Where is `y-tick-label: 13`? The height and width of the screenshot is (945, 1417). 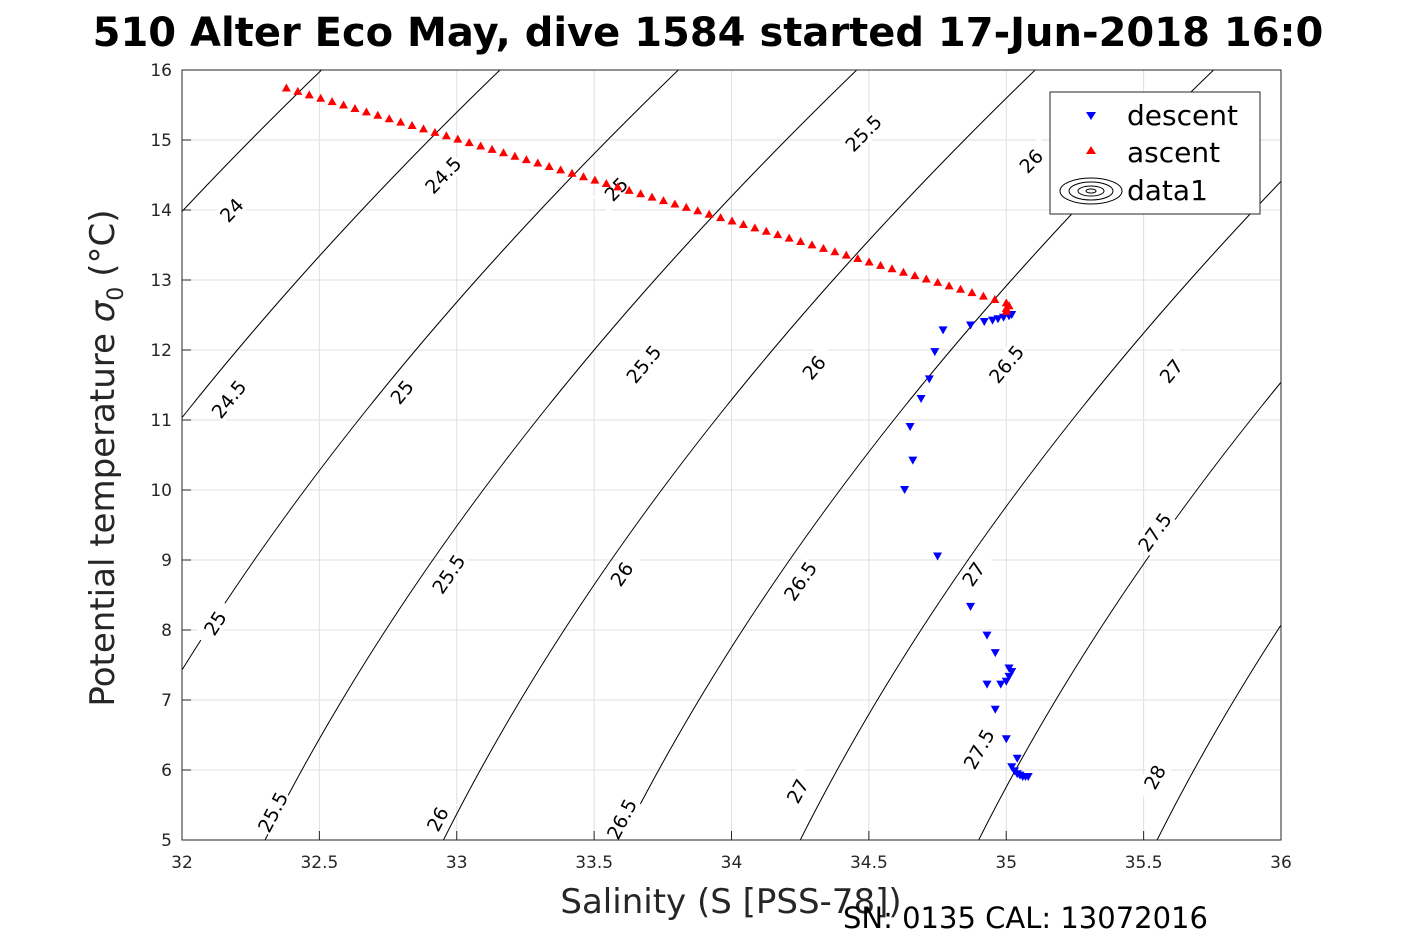 y-tick-label: 13 is located at coordinates (161, 281).